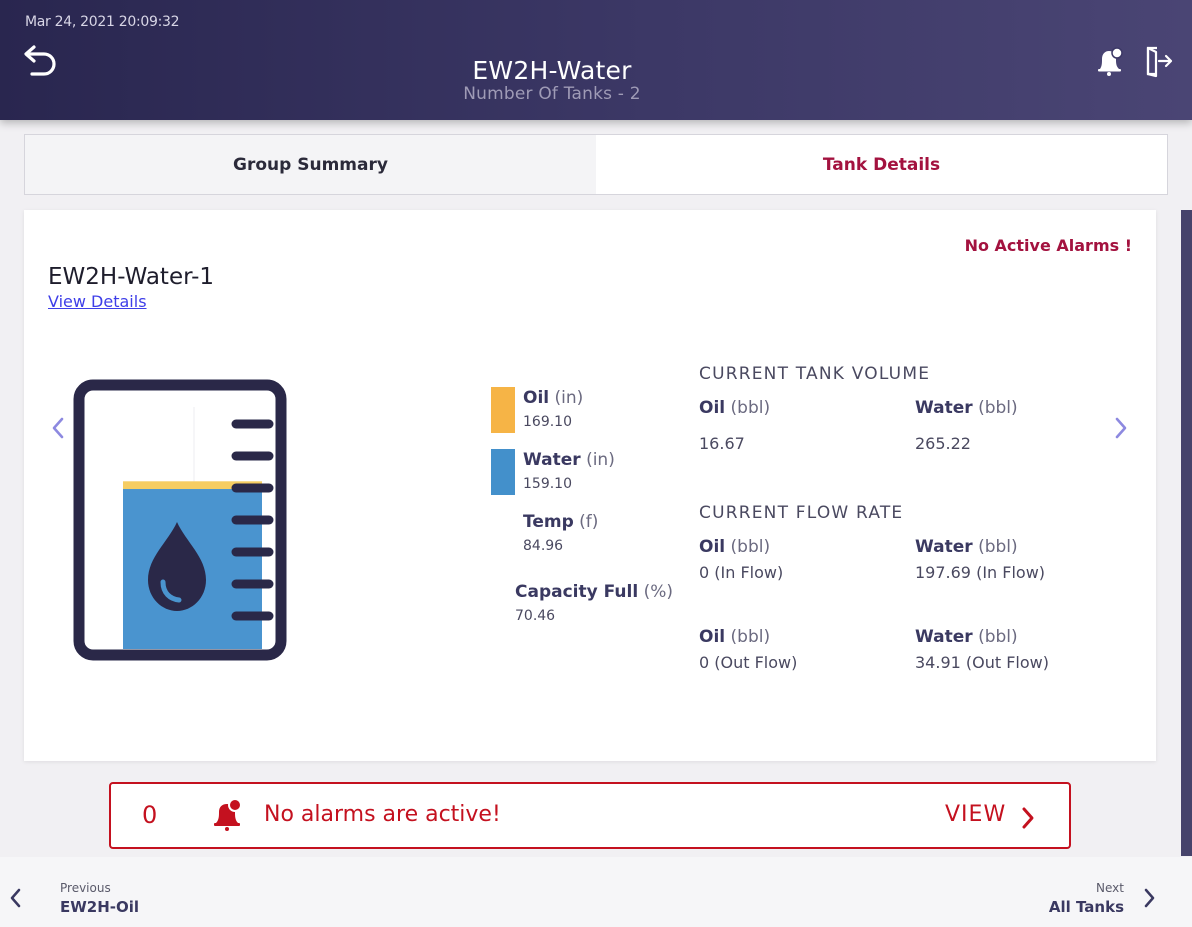 This screenshot has width=1192, height=927. Describe the element at coordinates (881, 164) in the screenshot. I see `tab-tank-details: Tank Details` at that location.